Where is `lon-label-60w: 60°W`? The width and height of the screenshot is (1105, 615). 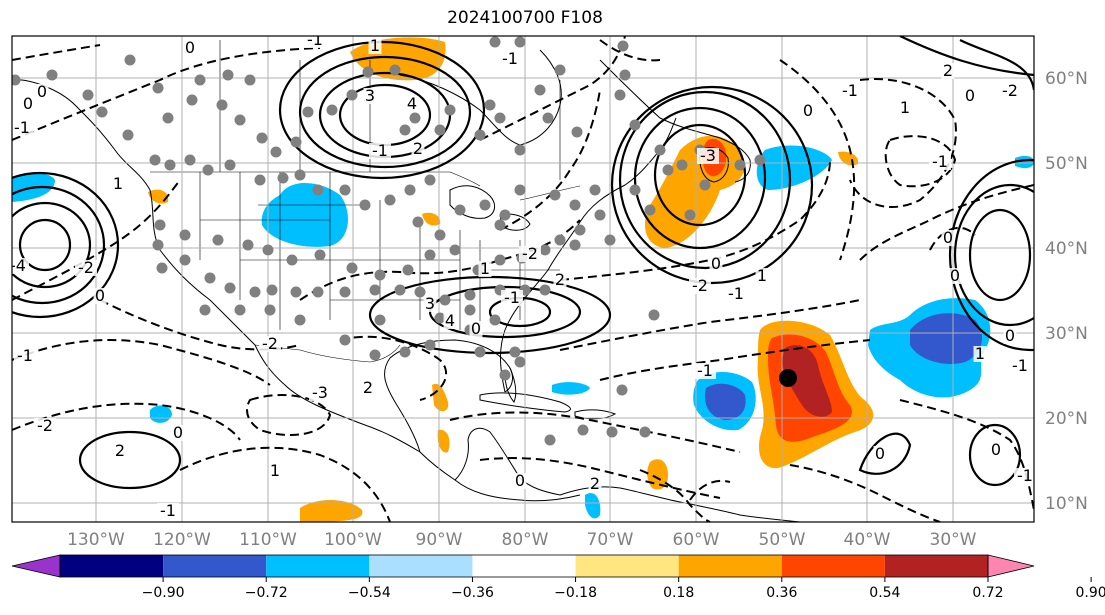
lon-label-60w: 60°W is located at coordinates (696, 540).